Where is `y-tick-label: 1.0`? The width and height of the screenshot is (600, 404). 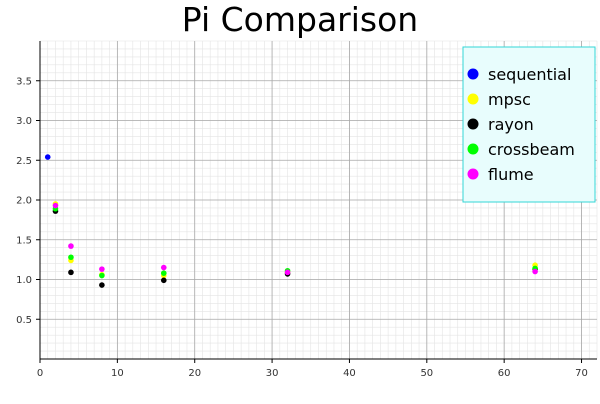
y-tick-label: 1.0 is located at coordinates (24, 280).